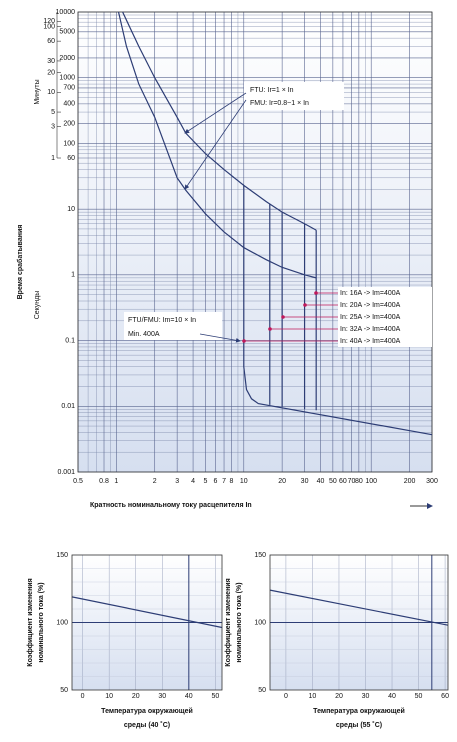 Image resolution: width=457 pixels, height=742 pixels. I want to click on y-tick-label: 400, so click(69, 104).